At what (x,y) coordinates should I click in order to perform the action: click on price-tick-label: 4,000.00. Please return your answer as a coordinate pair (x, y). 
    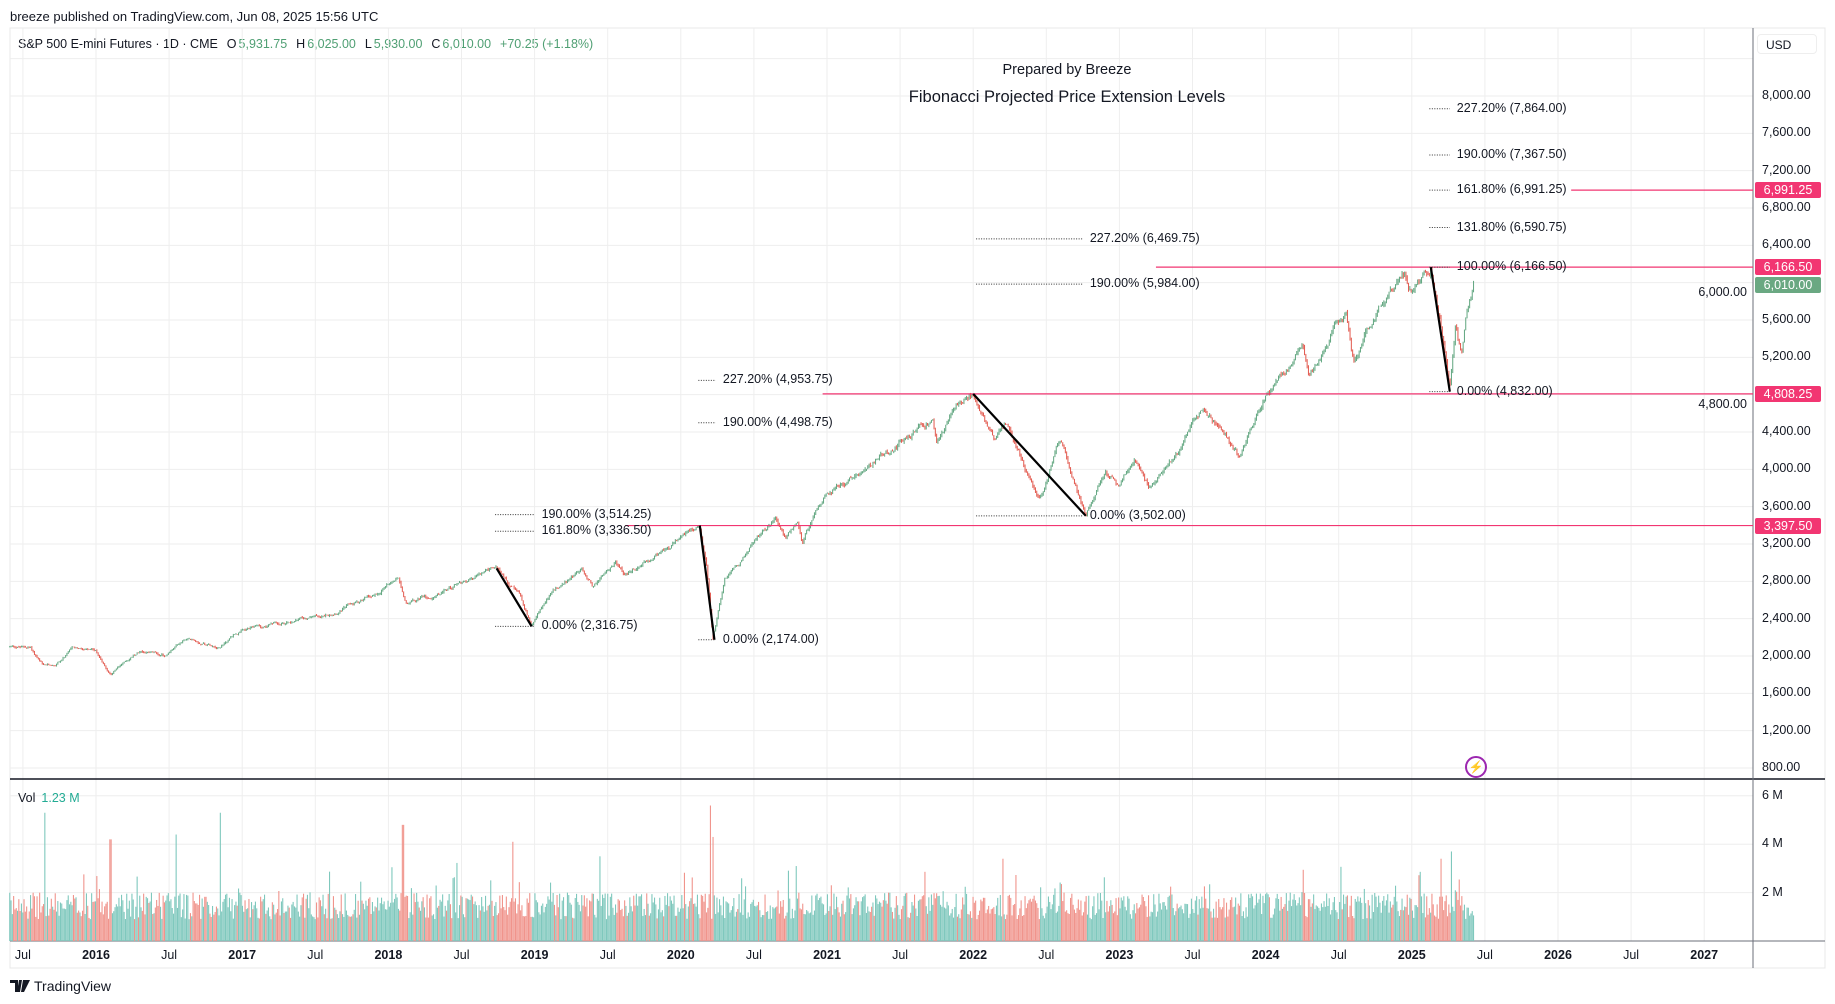
    Looking at the image, I should click on (1786, 468).